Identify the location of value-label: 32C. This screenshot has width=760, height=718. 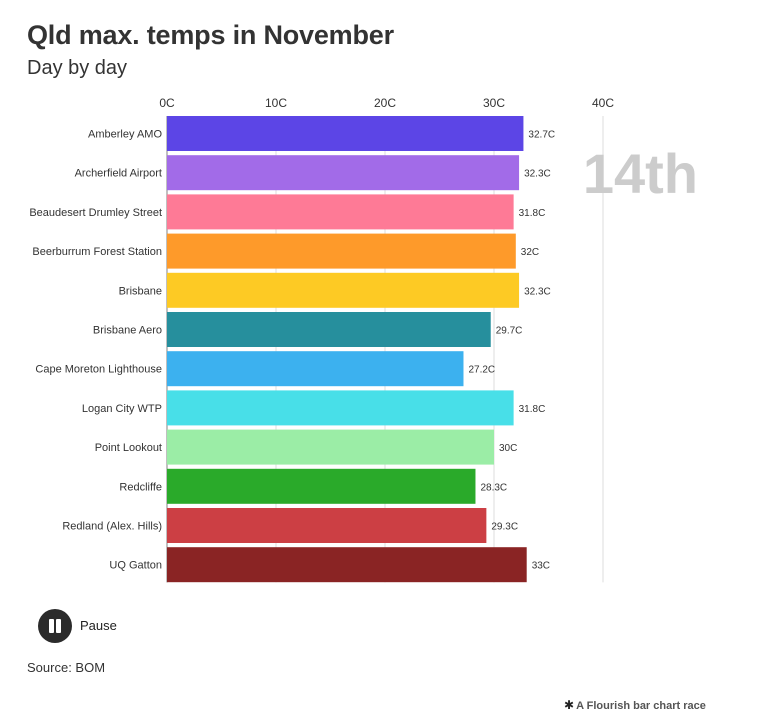
(530, 252).